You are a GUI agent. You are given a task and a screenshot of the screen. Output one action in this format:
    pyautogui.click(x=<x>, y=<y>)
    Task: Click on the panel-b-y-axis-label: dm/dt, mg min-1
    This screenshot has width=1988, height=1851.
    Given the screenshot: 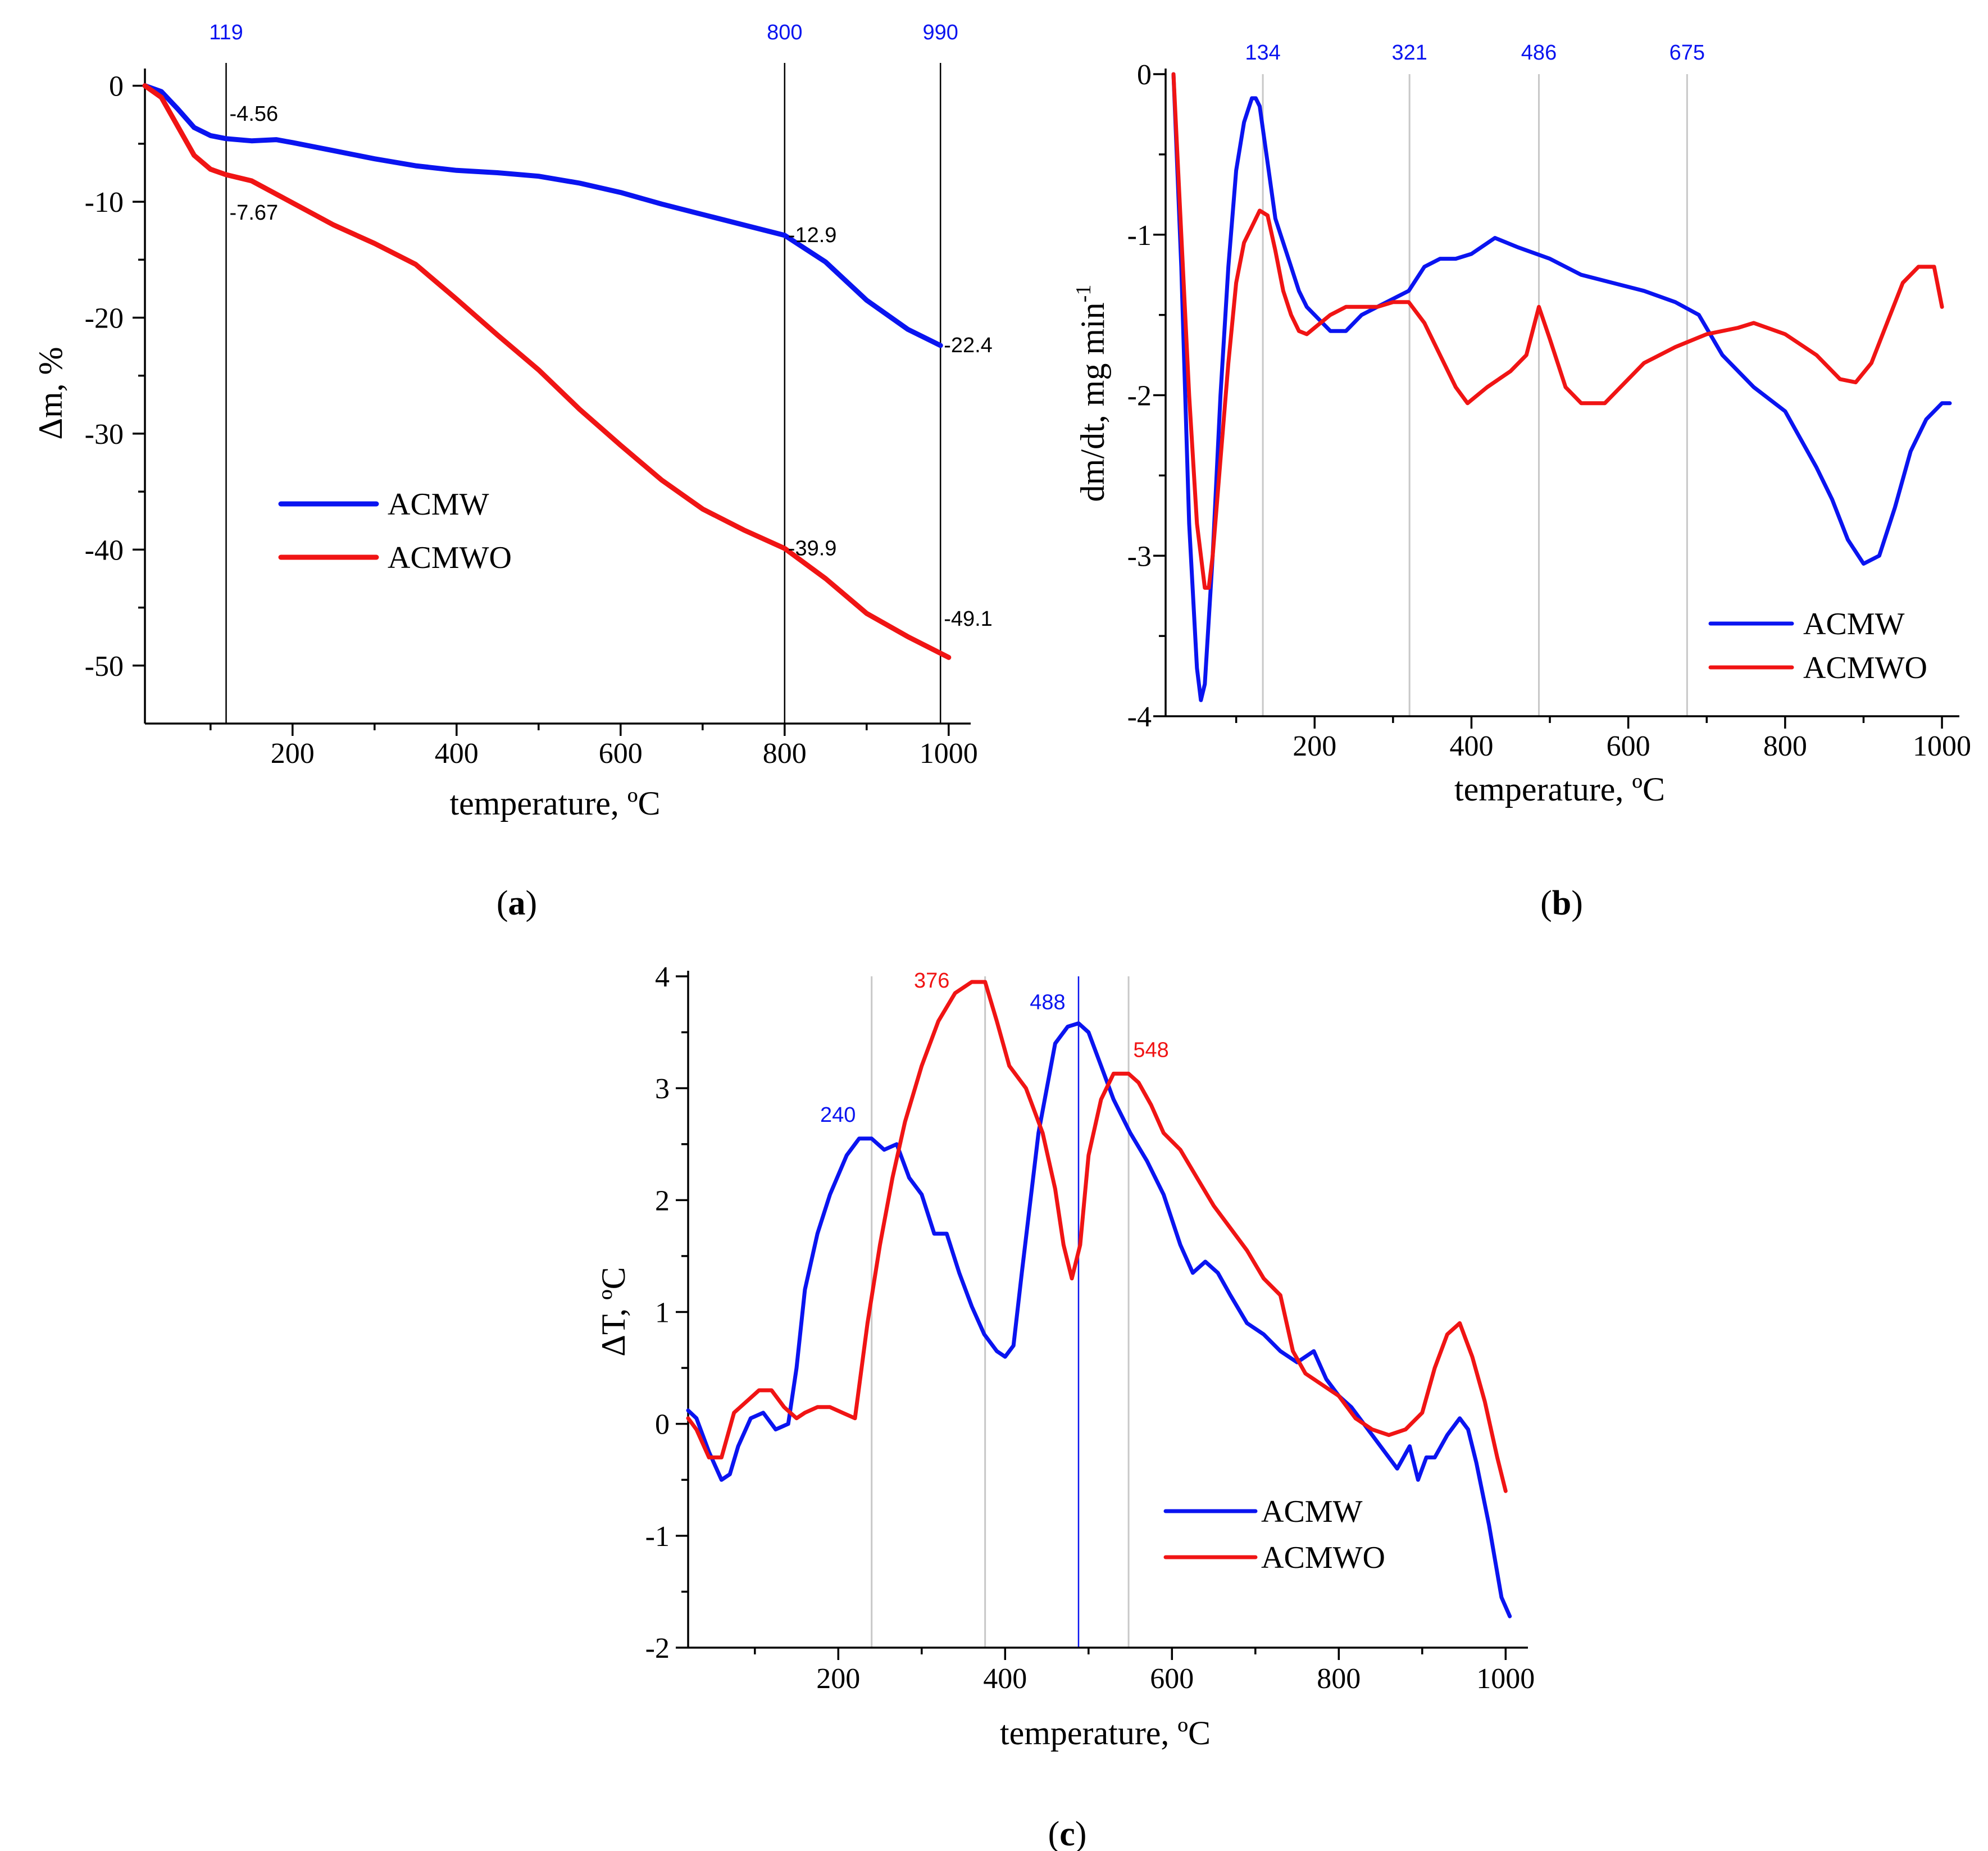 What is the action you would take?
    pyautogui.click(x=1092, y=393)
    